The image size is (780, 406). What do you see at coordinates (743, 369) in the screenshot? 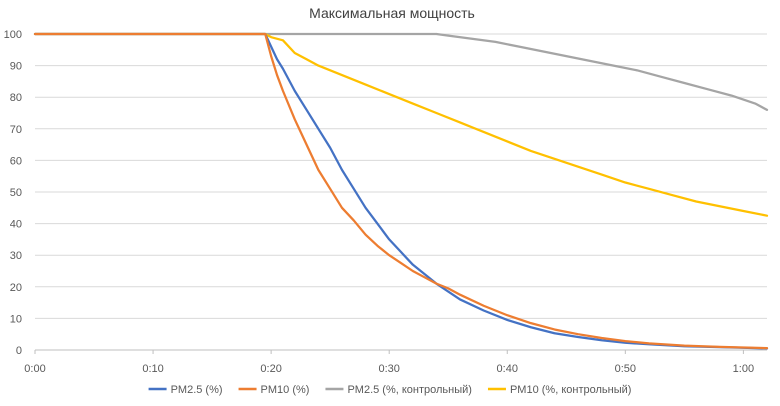
I see `x-tick-label: 1:00` at bounding box center [743, 369].